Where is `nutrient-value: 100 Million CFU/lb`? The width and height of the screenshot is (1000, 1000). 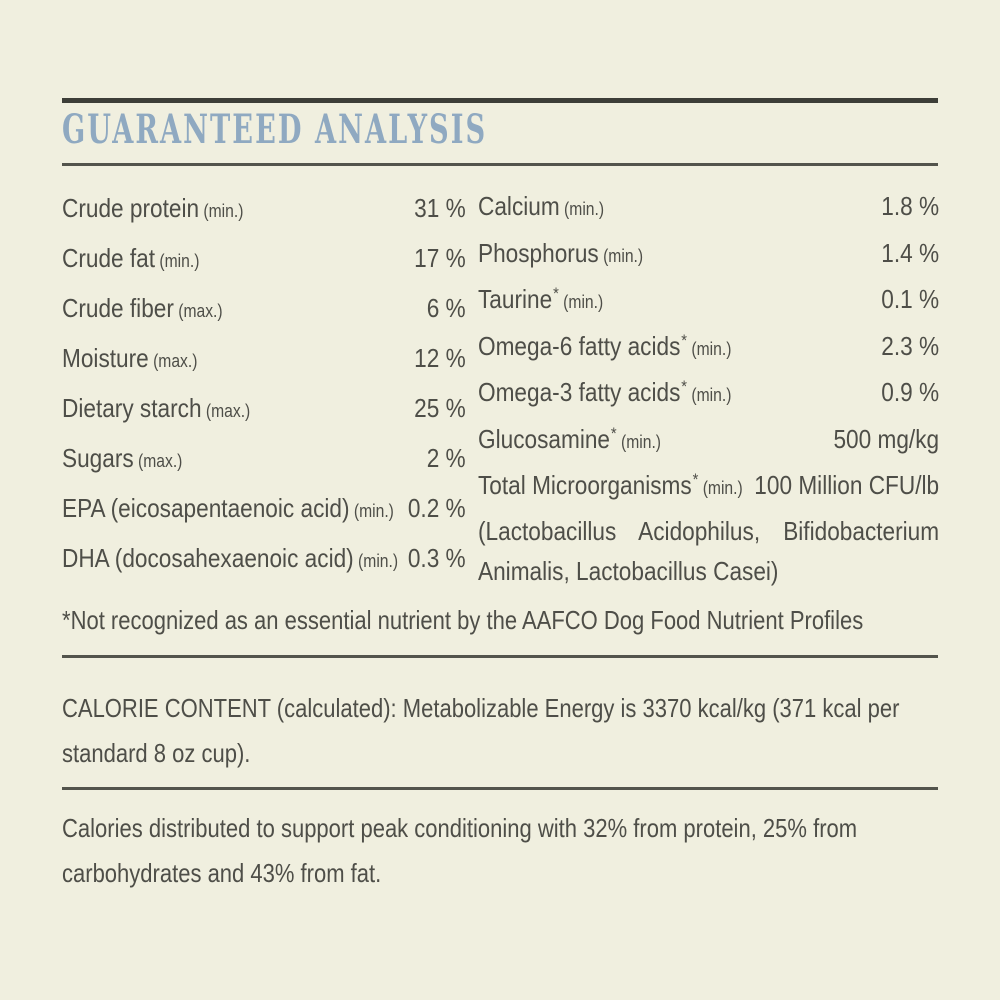
nutrient-value: 100 Million CFU/lb is located at coordinates (847, 485).